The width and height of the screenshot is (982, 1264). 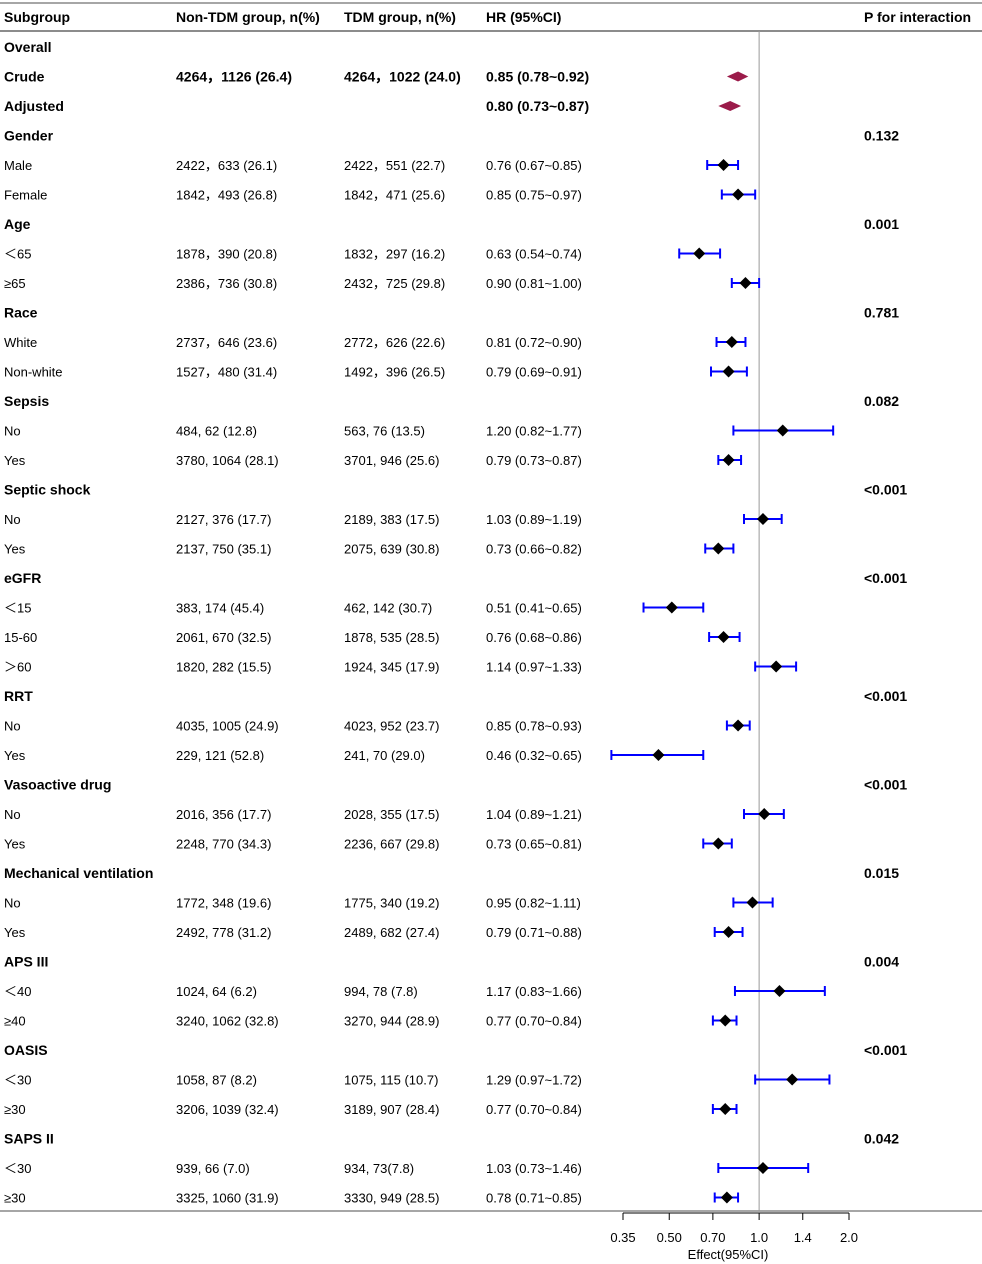 What do you see at coordinates (27, 47) in the screenshot?
I see `row-label: Overall` at bounding box center [27, 47].